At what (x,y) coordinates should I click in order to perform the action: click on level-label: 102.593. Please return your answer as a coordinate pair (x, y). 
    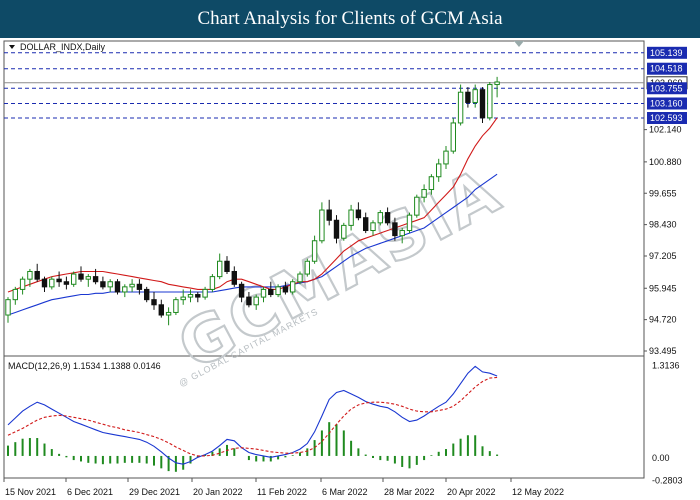
    Looking at the image, I should click on (666, 118).